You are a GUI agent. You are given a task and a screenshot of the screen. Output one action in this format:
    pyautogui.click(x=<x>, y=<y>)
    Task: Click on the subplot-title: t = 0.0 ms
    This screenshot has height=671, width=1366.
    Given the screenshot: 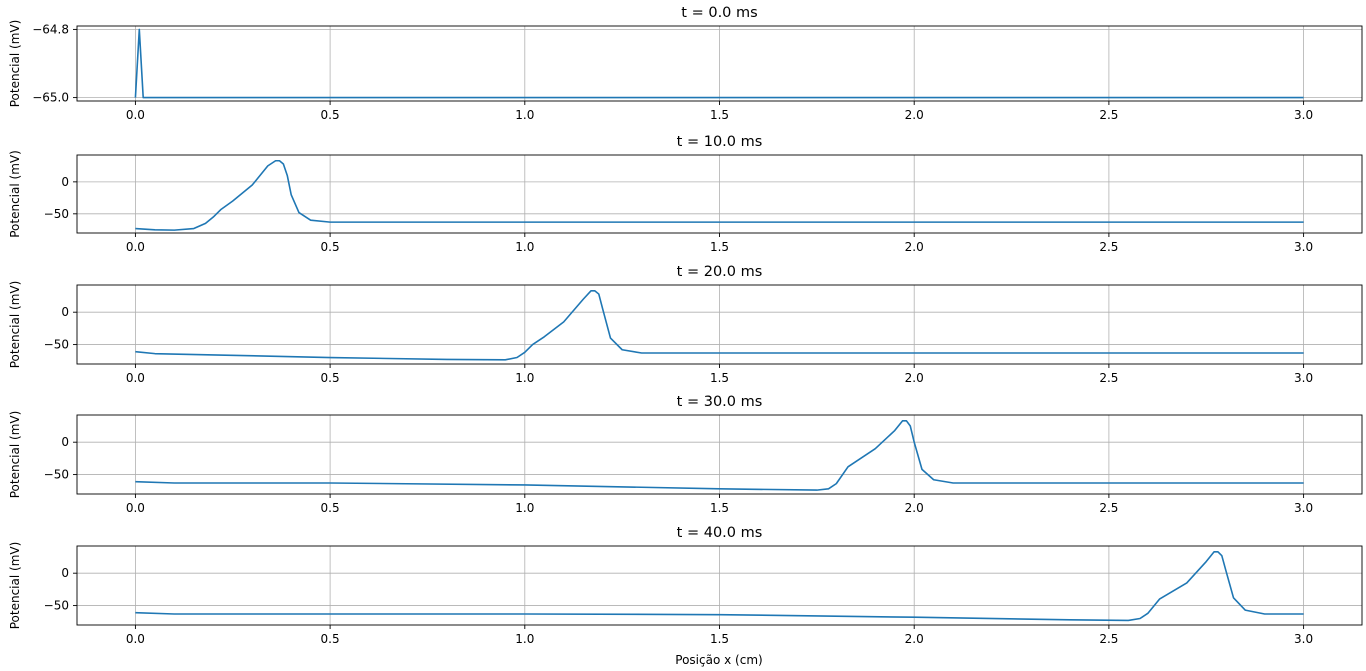 What is the action you would take?
    pyautogui.click(x=719, y=13)
    